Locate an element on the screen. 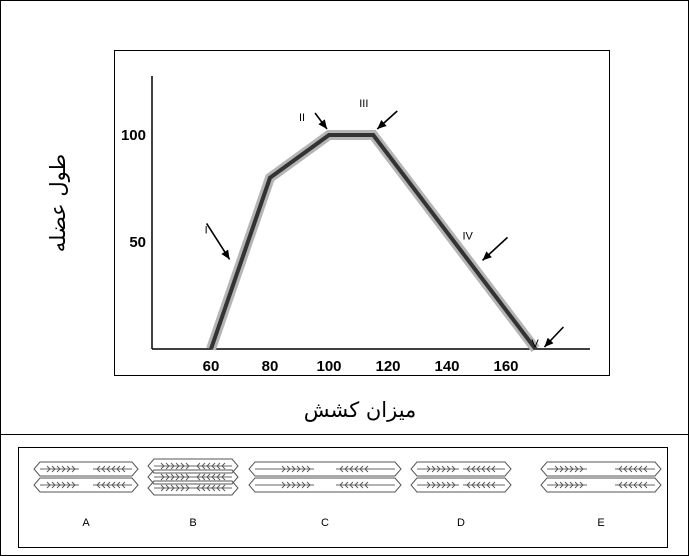  x-tick-label: 80 is located at coordinates (270, 366).